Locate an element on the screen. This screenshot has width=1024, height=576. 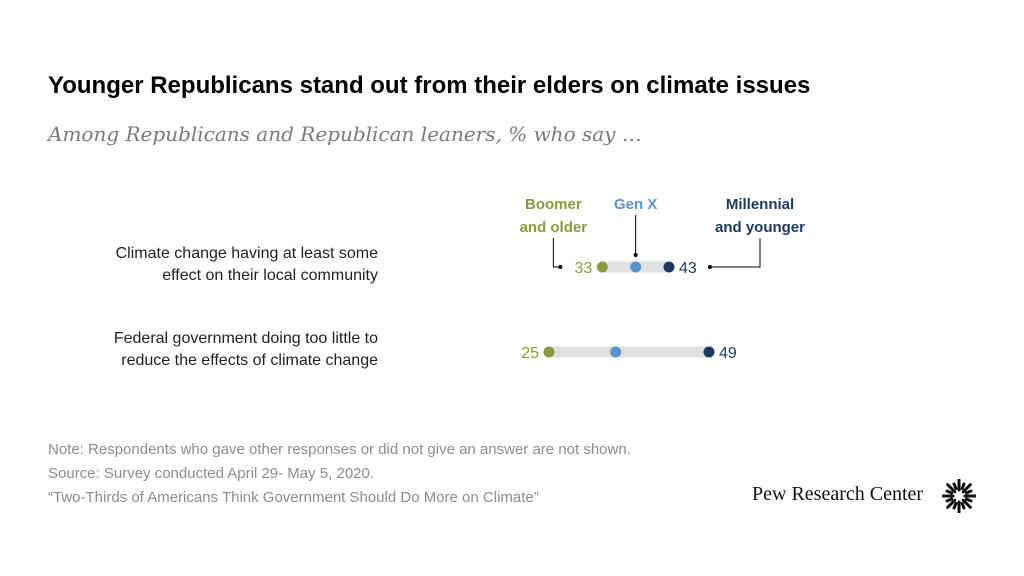
row-label-line: Federal government doing too little to is located at coordinates (245, 338).